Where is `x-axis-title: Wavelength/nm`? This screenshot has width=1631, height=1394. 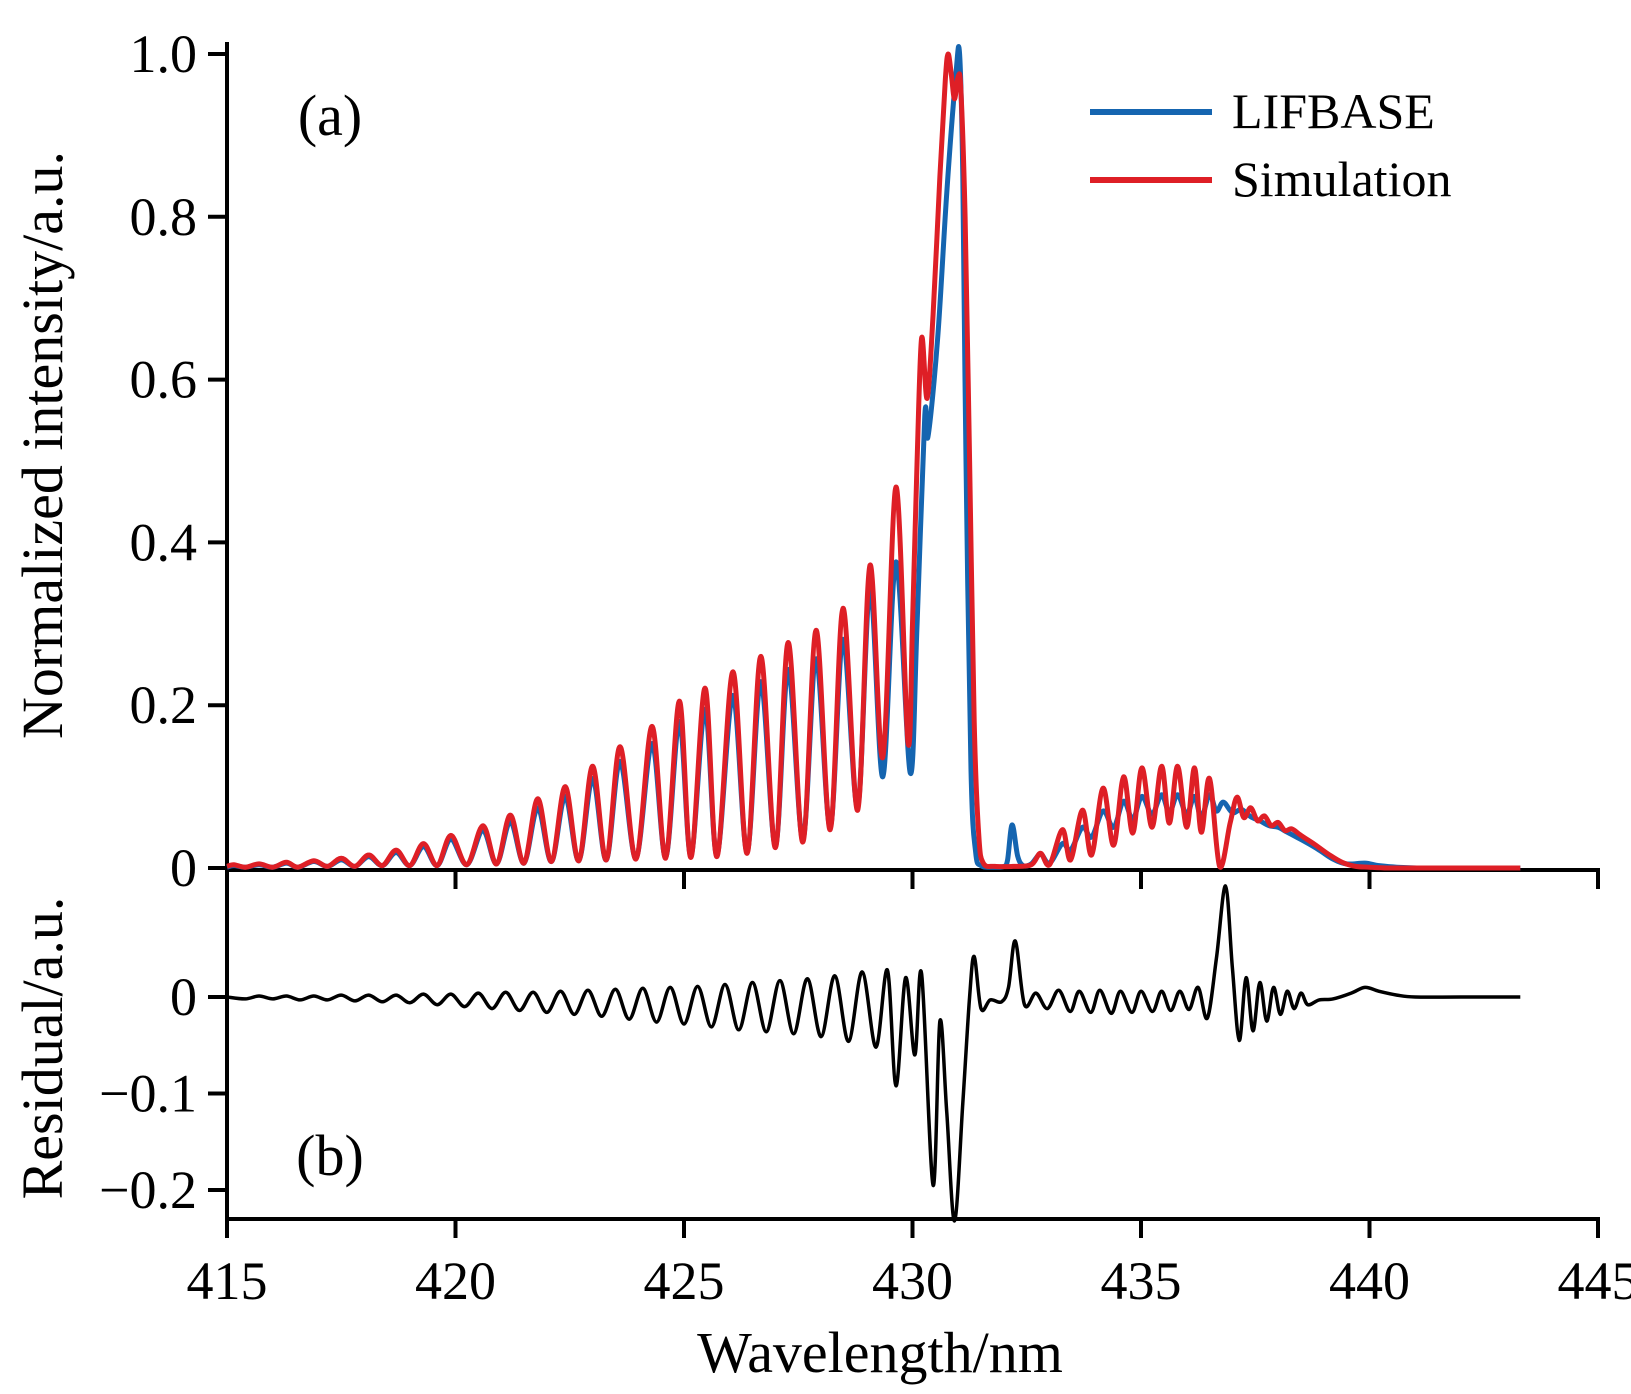
x-axis-title: Wavelength/nm is located at coordinates (880, 1352).